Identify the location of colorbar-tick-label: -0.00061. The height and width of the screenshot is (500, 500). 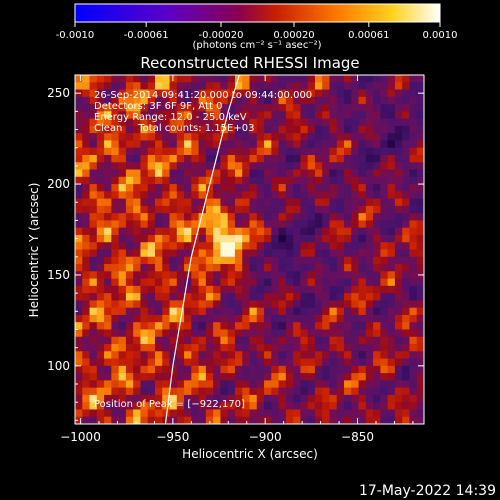
(146, 35).